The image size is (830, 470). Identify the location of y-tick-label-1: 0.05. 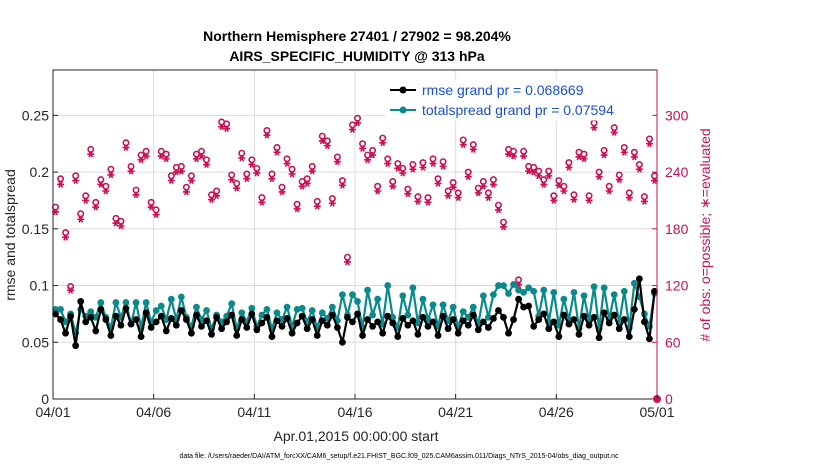
(35, 342).